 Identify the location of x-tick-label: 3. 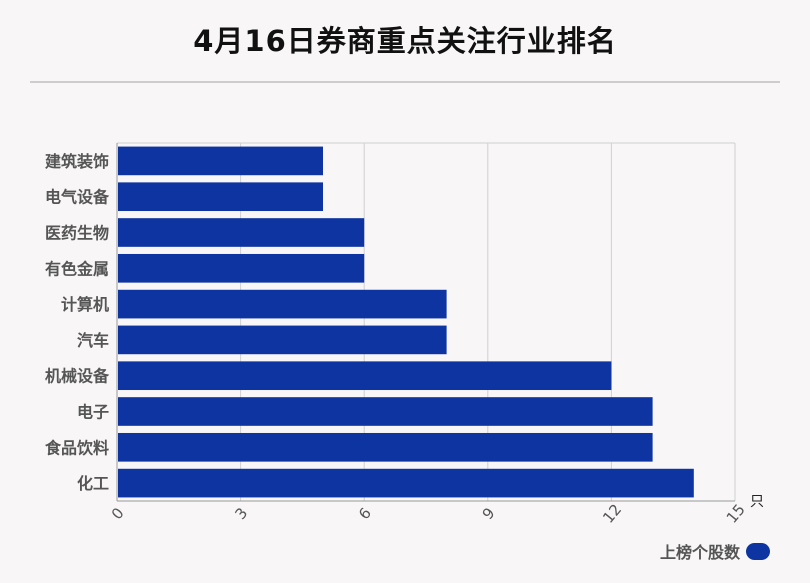
(241, 513).